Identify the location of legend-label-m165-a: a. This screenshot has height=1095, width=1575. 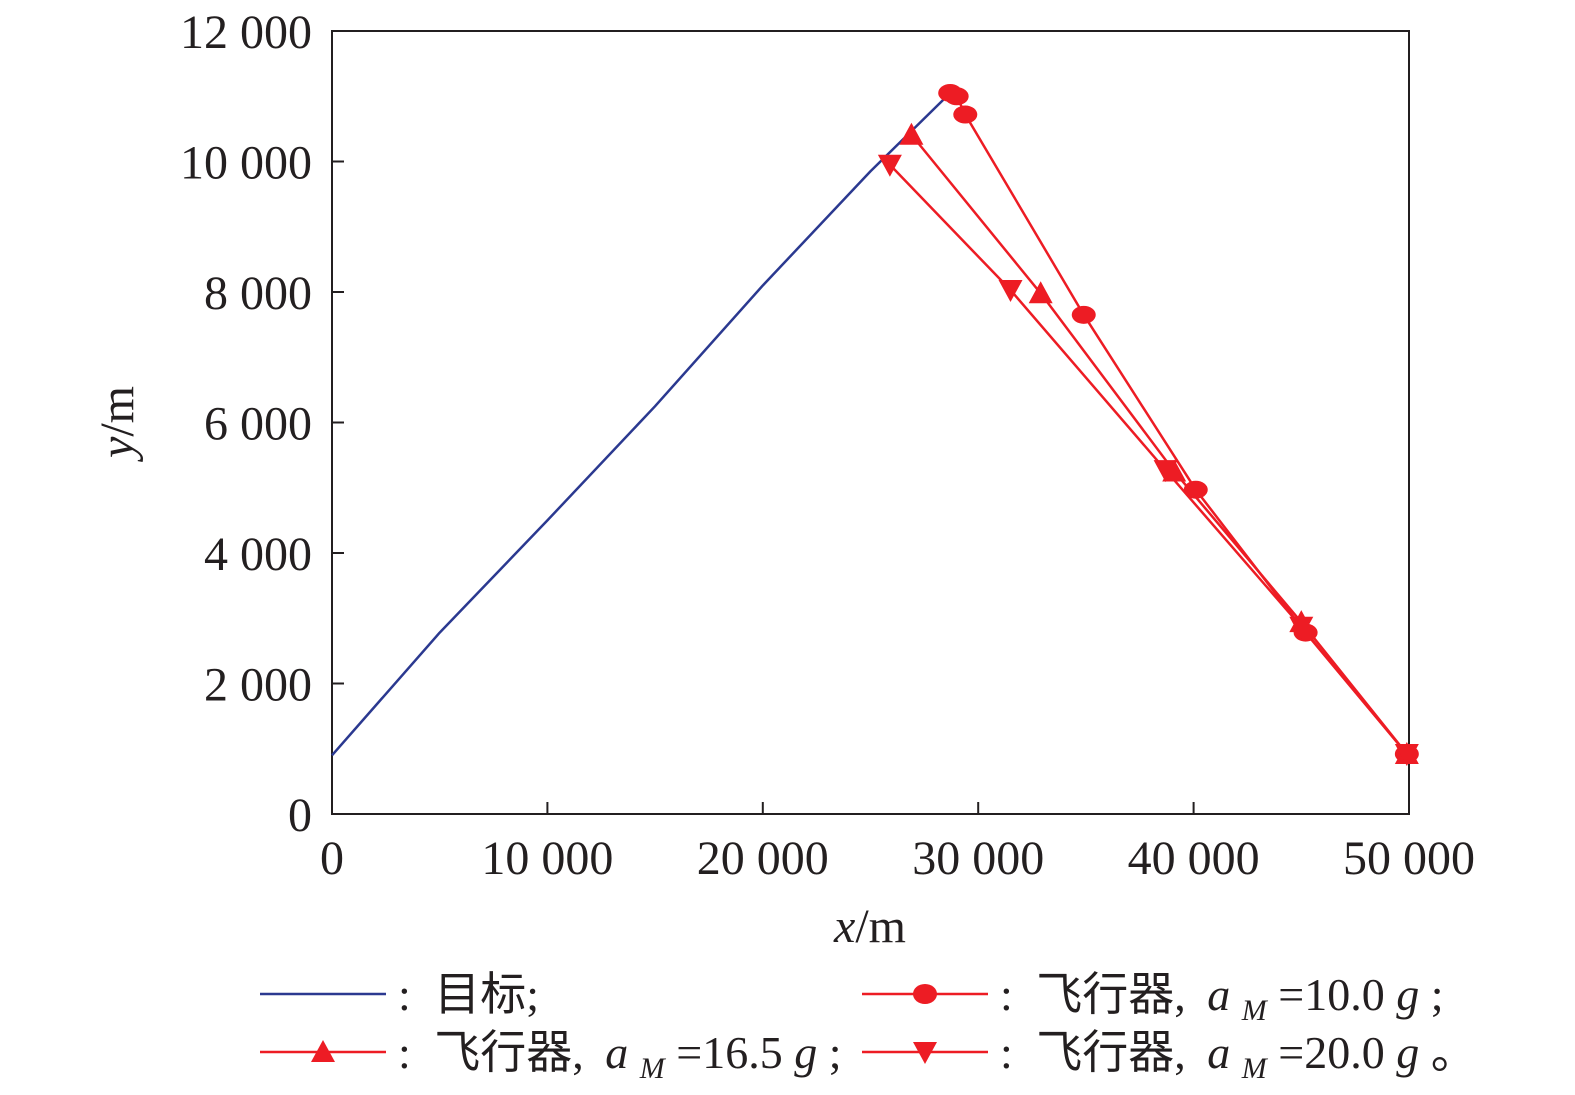
(616, 1052).